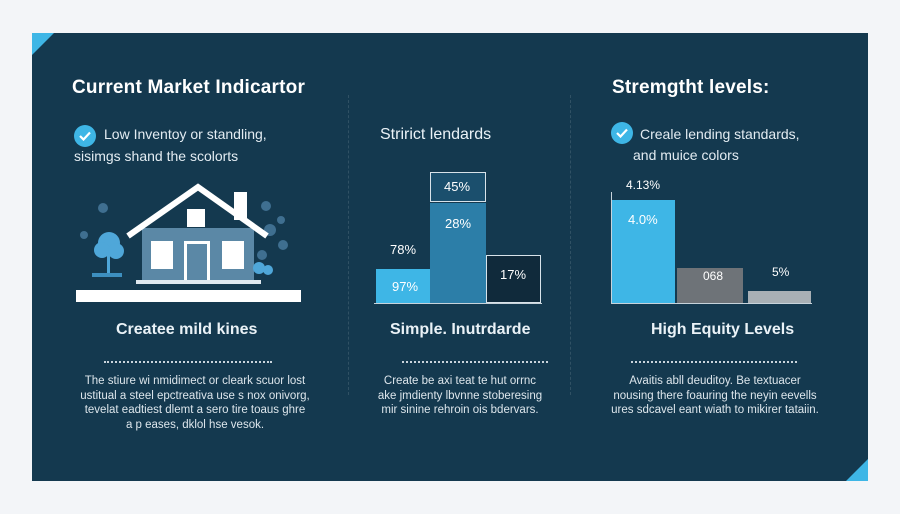 The width and height of the screenshot is (900, 514). Describe the element at coordinates (188, 242) in the screenshot. I see `house-with-trees-icon` at that location.